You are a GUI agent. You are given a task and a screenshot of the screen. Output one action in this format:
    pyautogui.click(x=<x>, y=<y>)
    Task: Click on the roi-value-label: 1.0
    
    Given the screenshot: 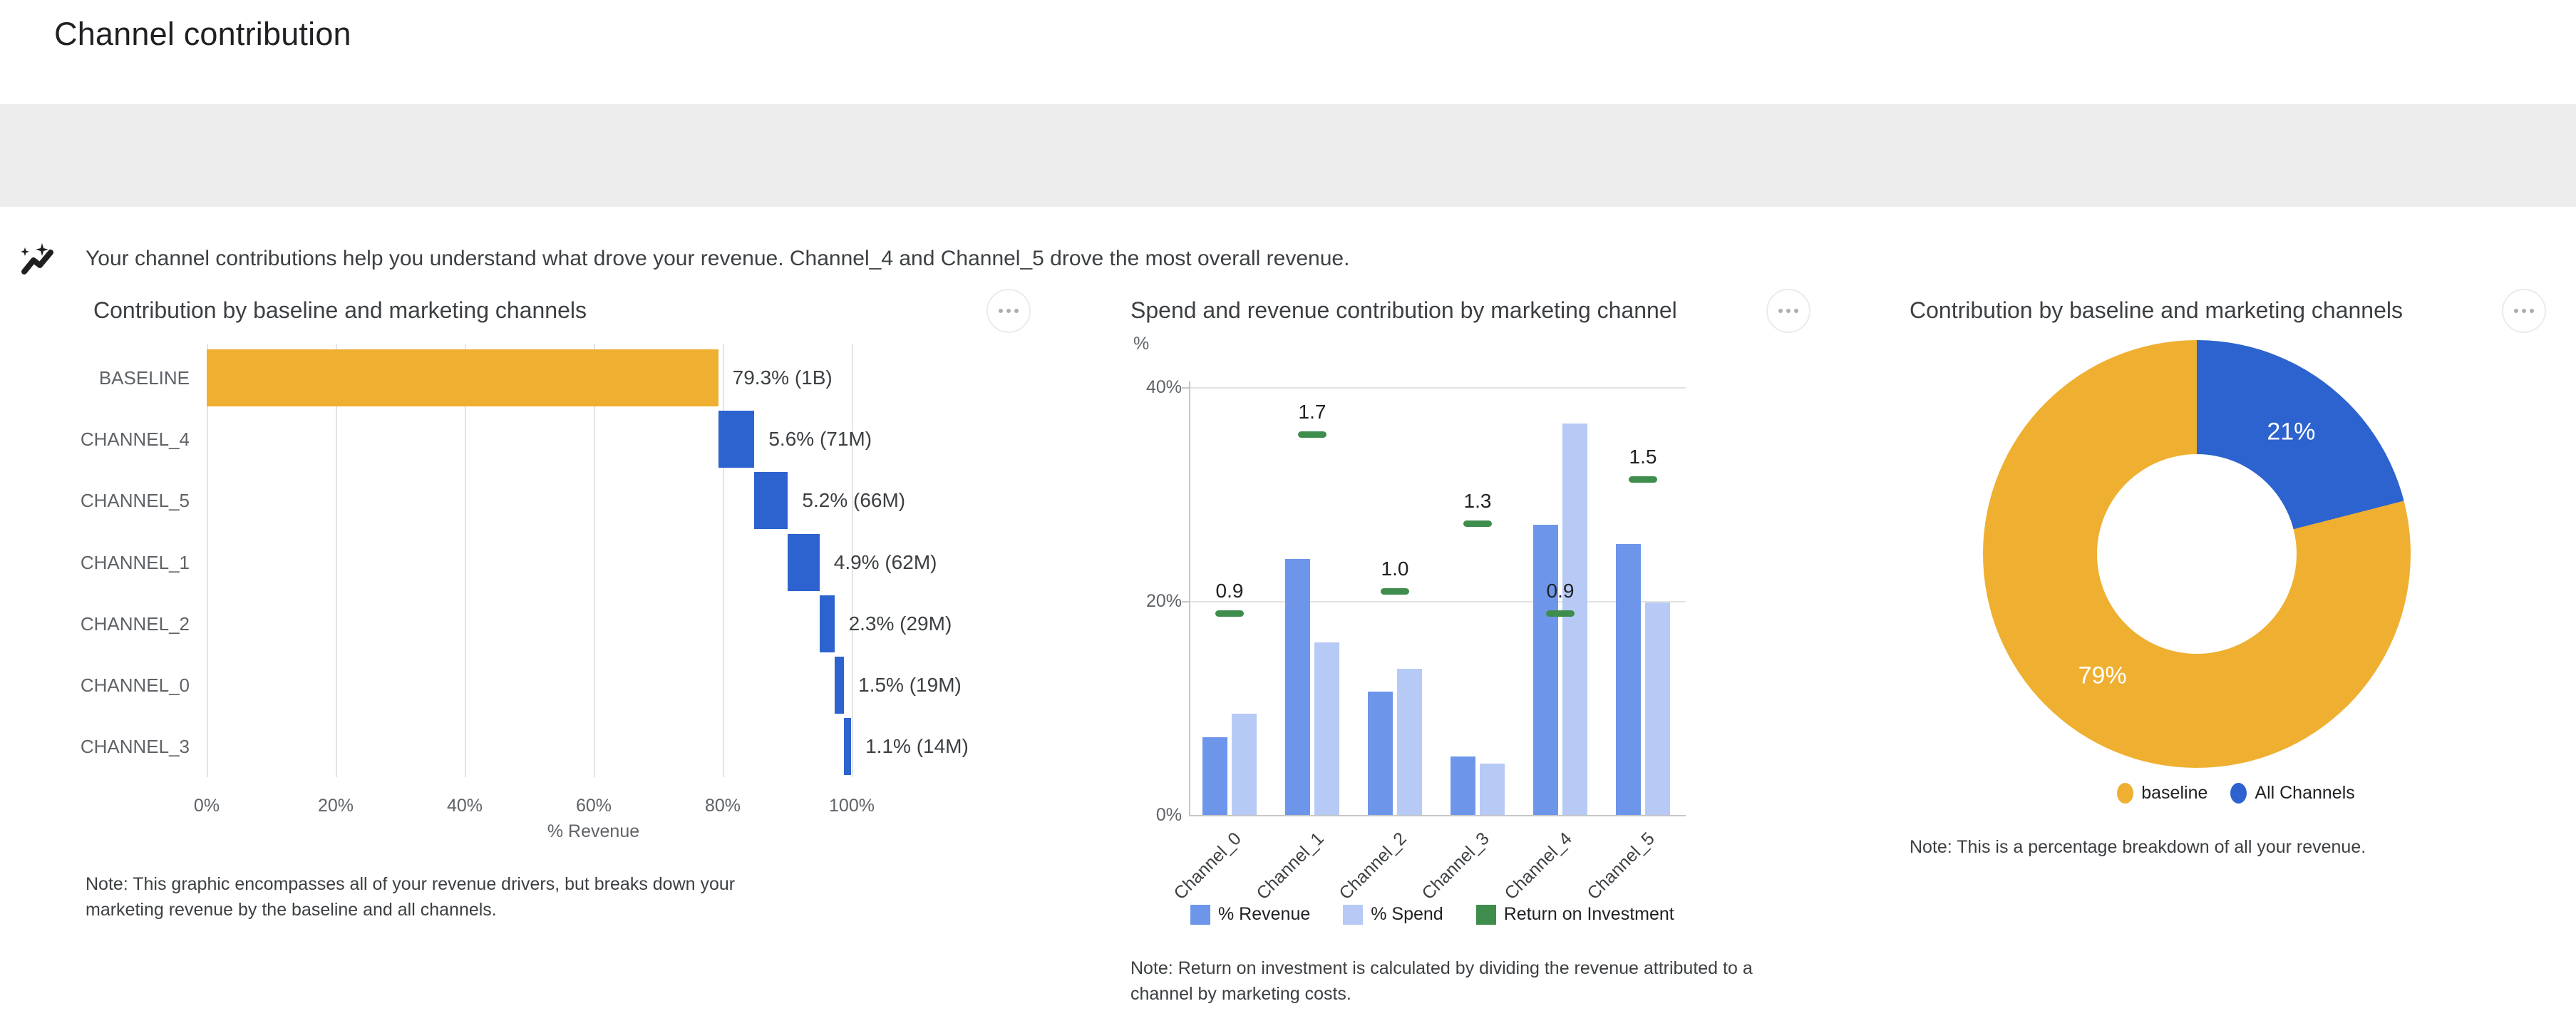 What is the action you would take?
    pyautogui.click(x=1395, y=568)
    